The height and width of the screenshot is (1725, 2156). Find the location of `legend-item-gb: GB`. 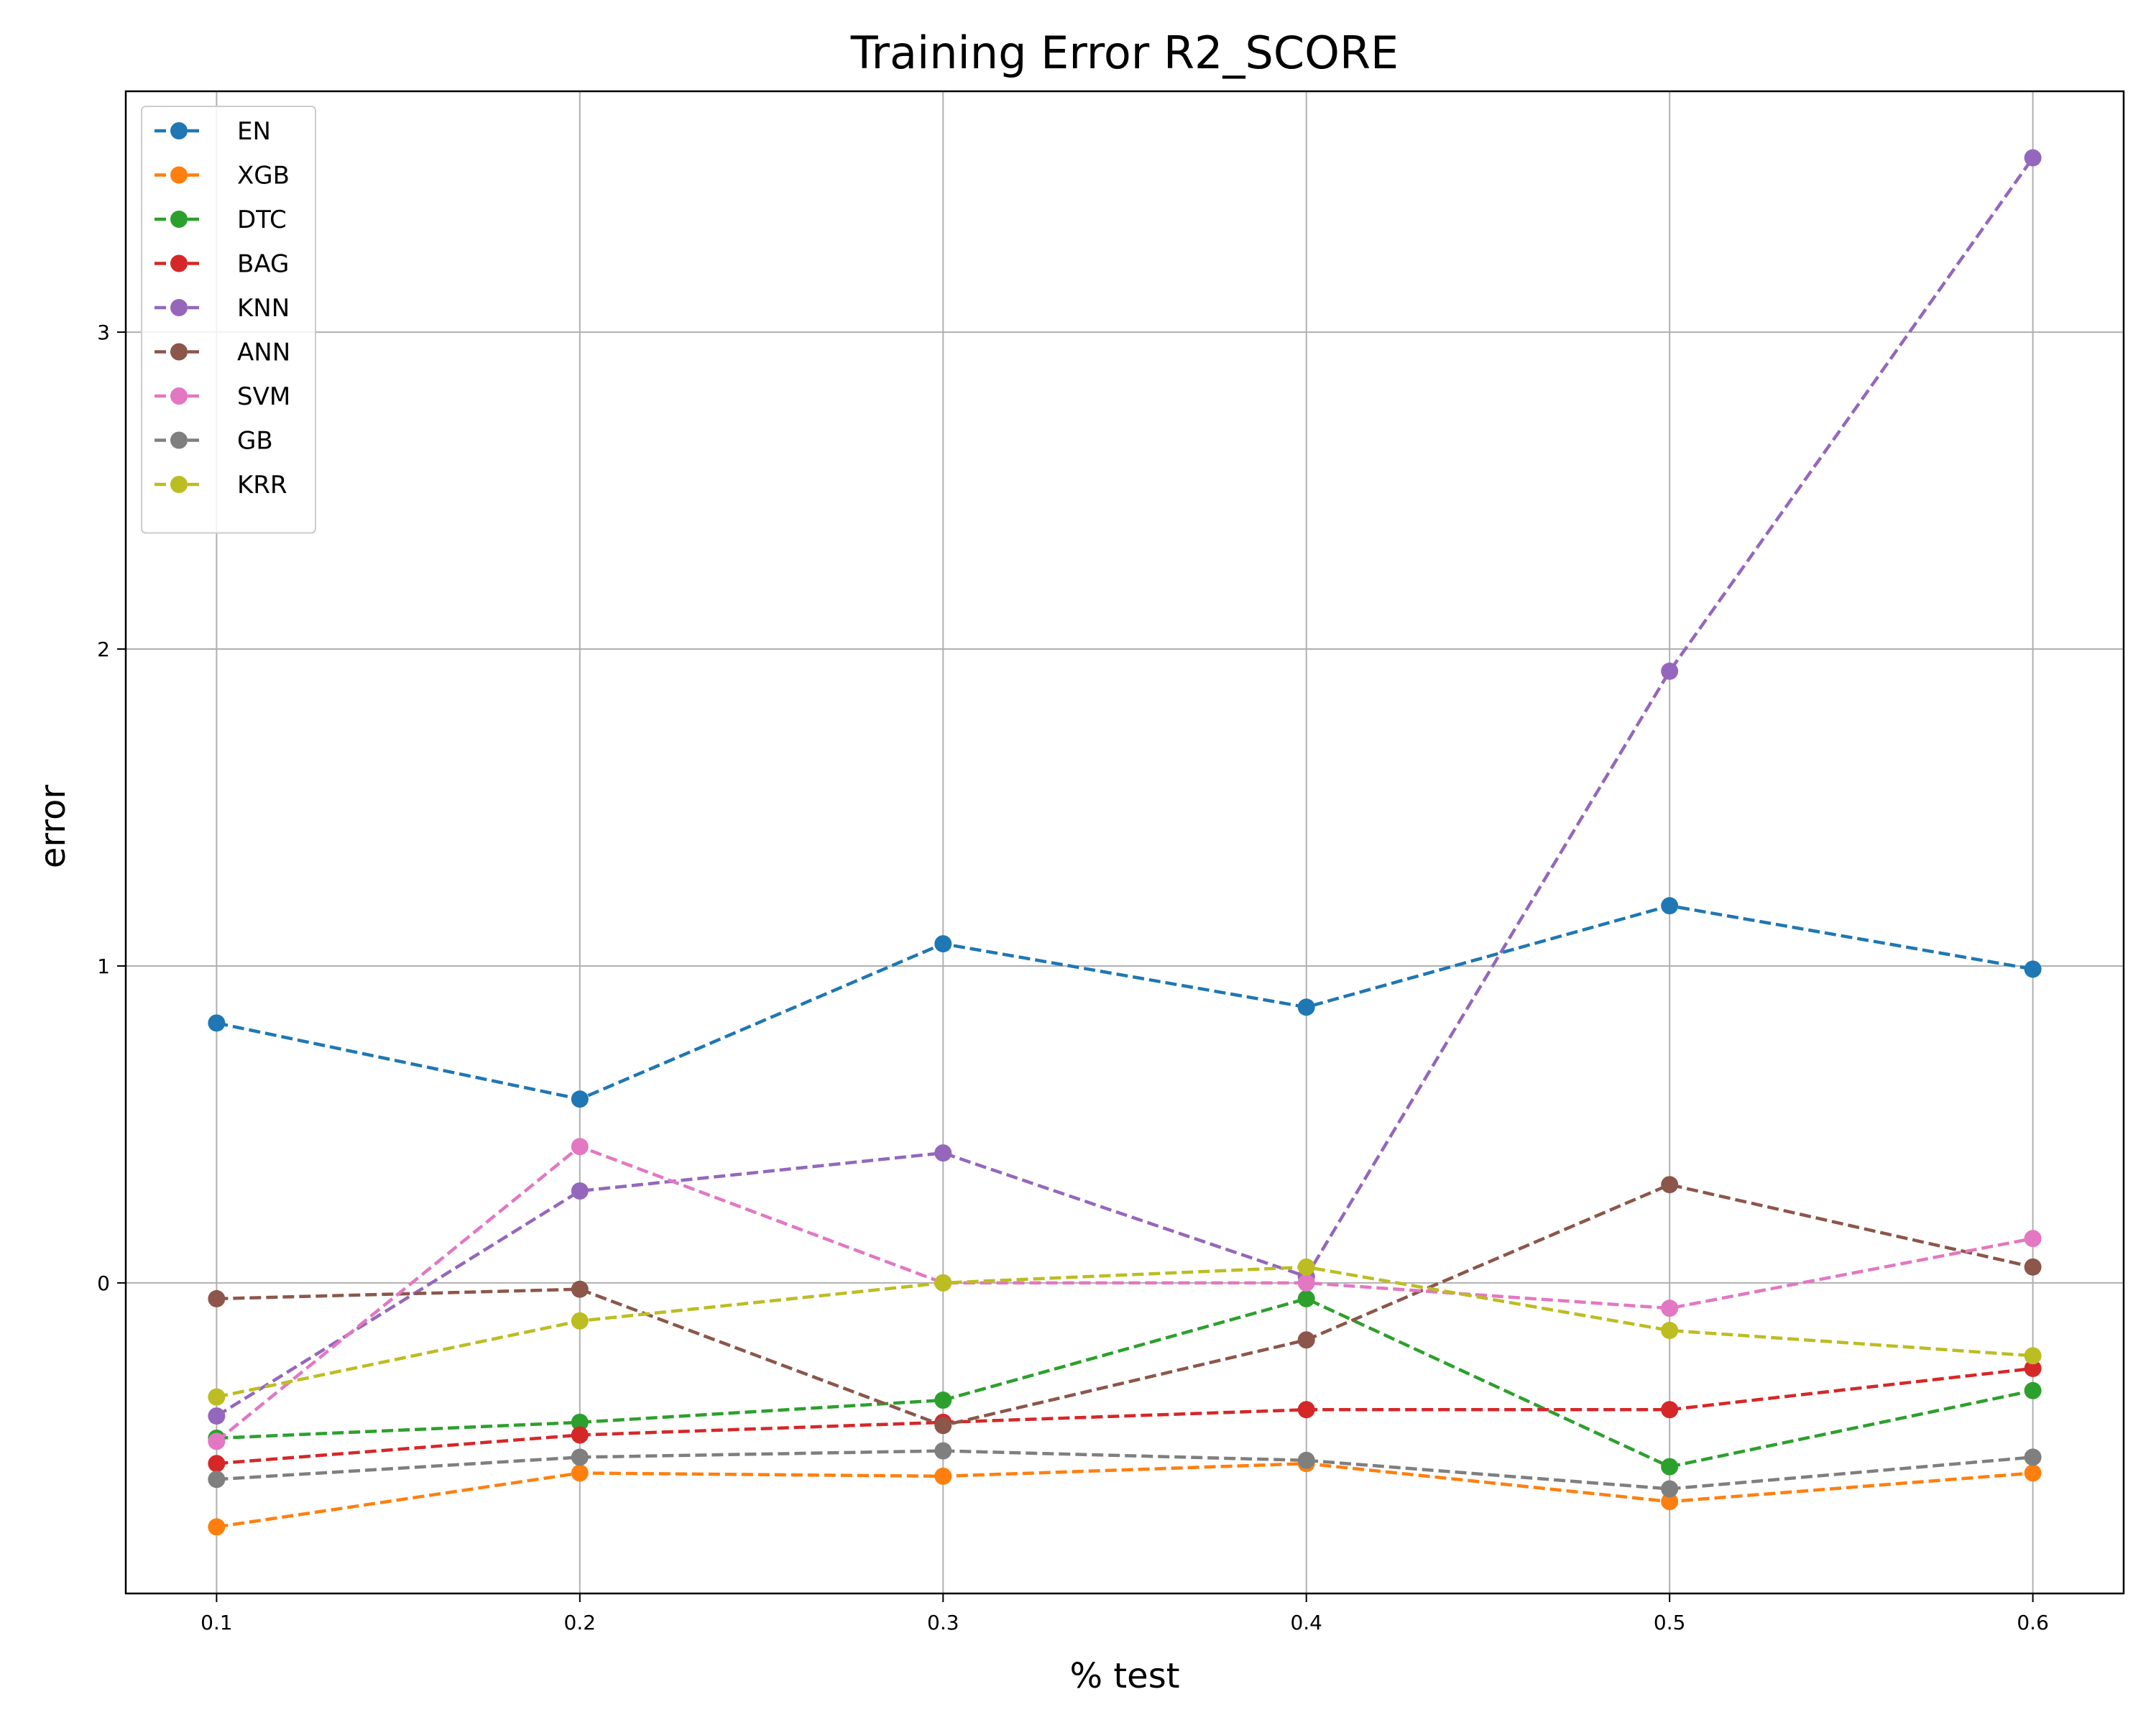

legend-item-gb: GB is located at coordinates (214, 441).